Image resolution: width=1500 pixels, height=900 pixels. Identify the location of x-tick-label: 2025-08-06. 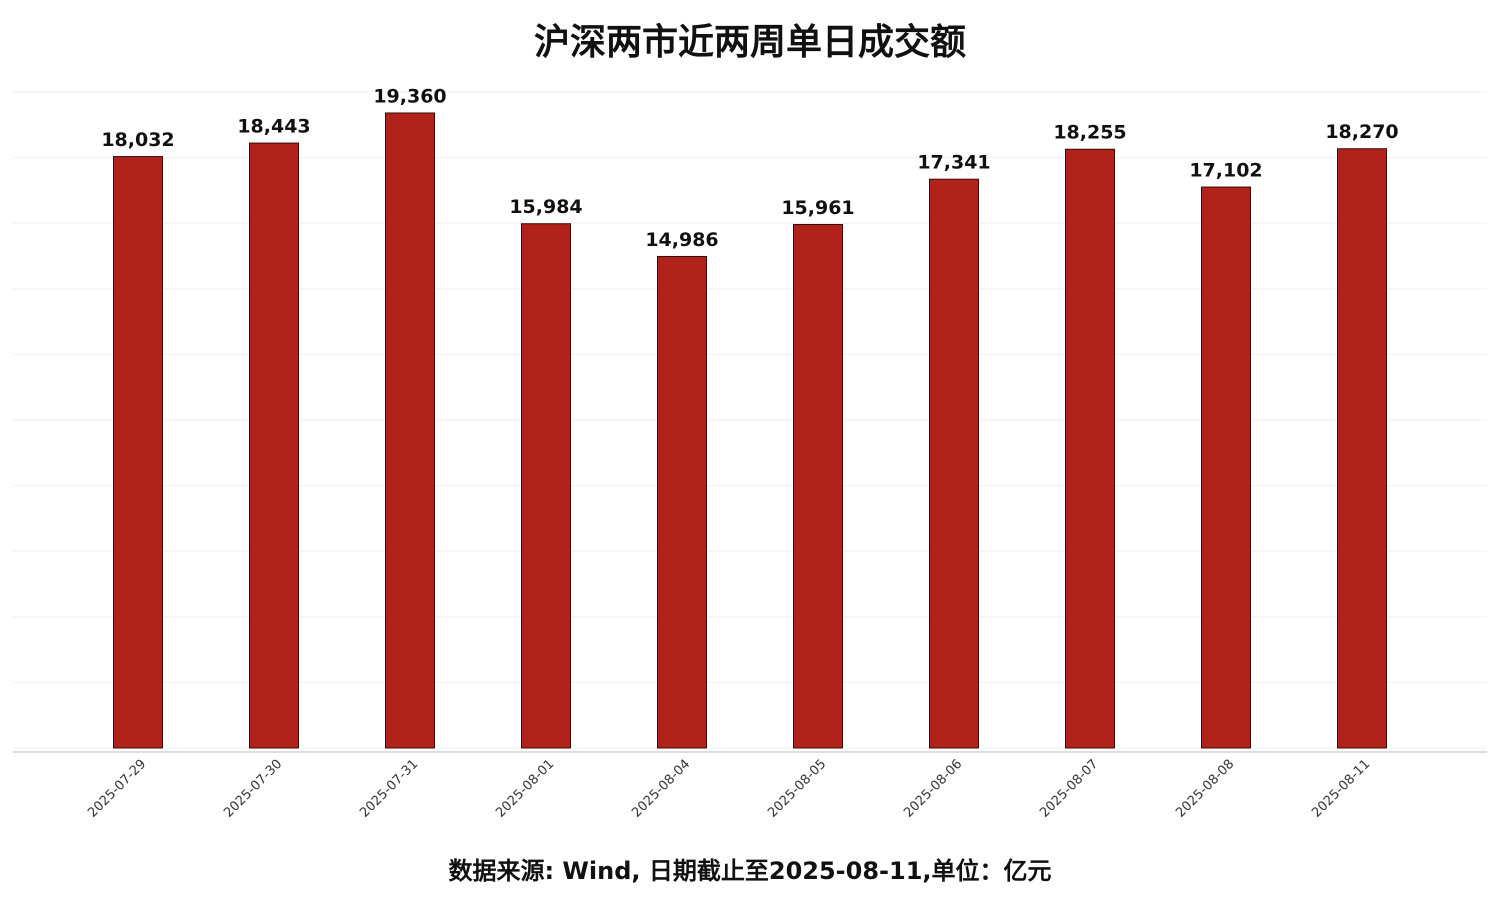
(933, 789).